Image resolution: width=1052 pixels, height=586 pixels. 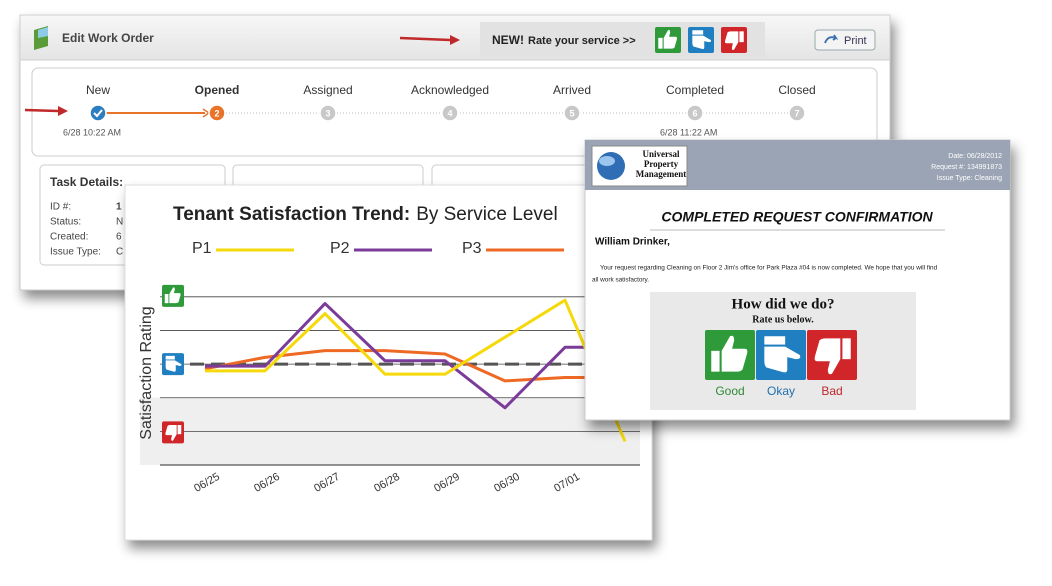 I want to click on panel-title: Edit Work Order, so click(x=108, y=38).